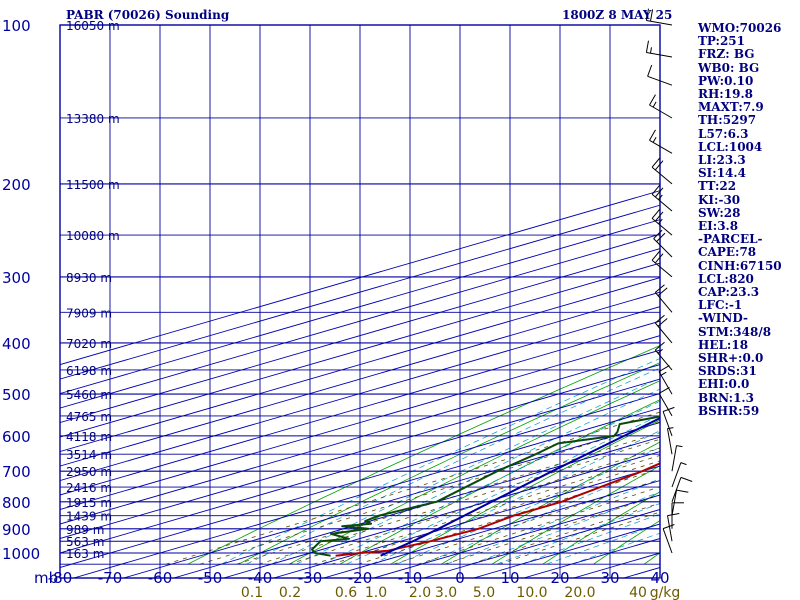 This screenshot has width=800, height=600. Describe the element at coordinates (290, 592) in the screenshot. I see `mixing-ratio-label: 0.2` at that location.